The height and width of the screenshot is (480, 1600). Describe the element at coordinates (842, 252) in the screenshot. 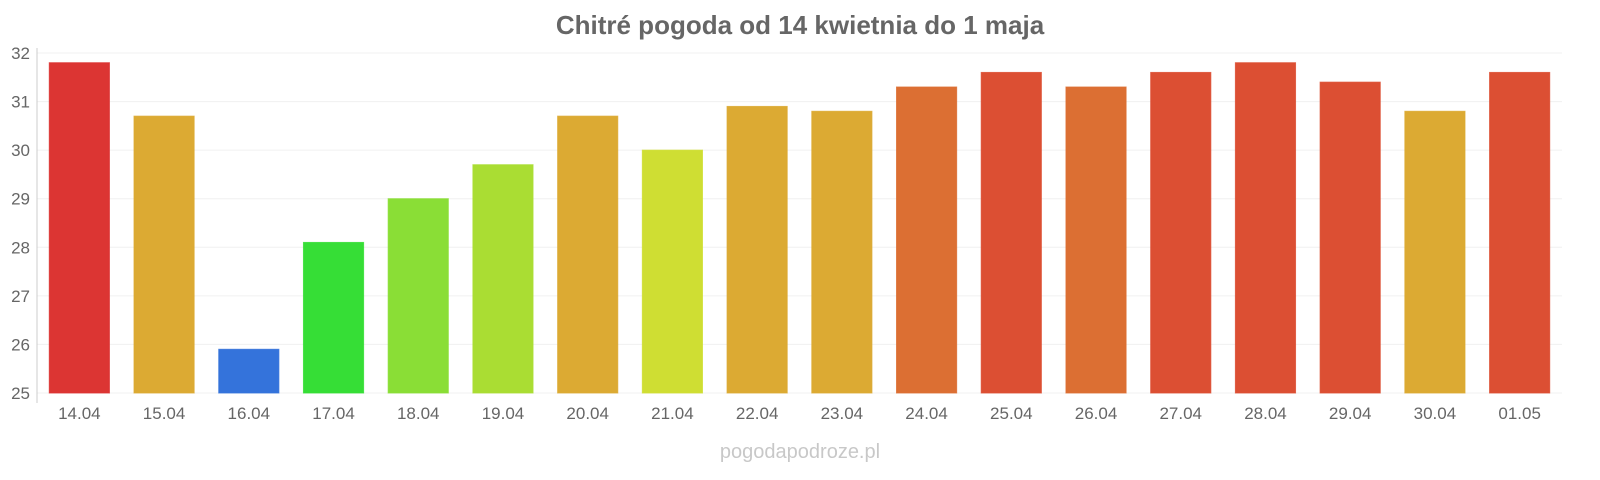

I see `bar-23.04` at that location.